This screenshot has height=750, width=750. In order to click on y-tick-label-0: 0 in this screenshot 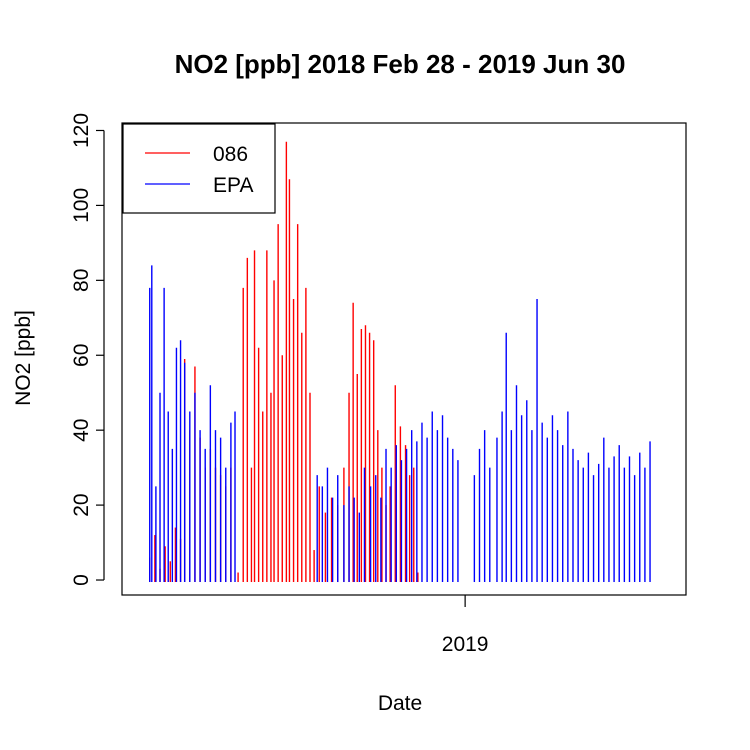, I will do `click(81, 580)`.